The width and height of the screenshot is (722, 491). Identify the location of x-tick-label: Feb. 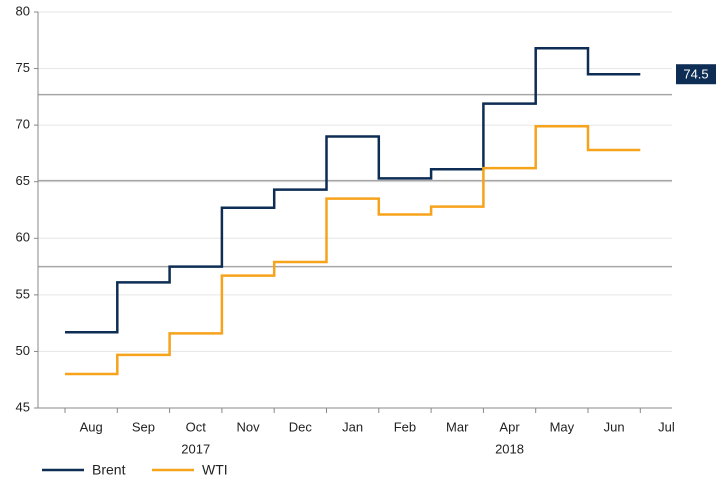
(405, 426).